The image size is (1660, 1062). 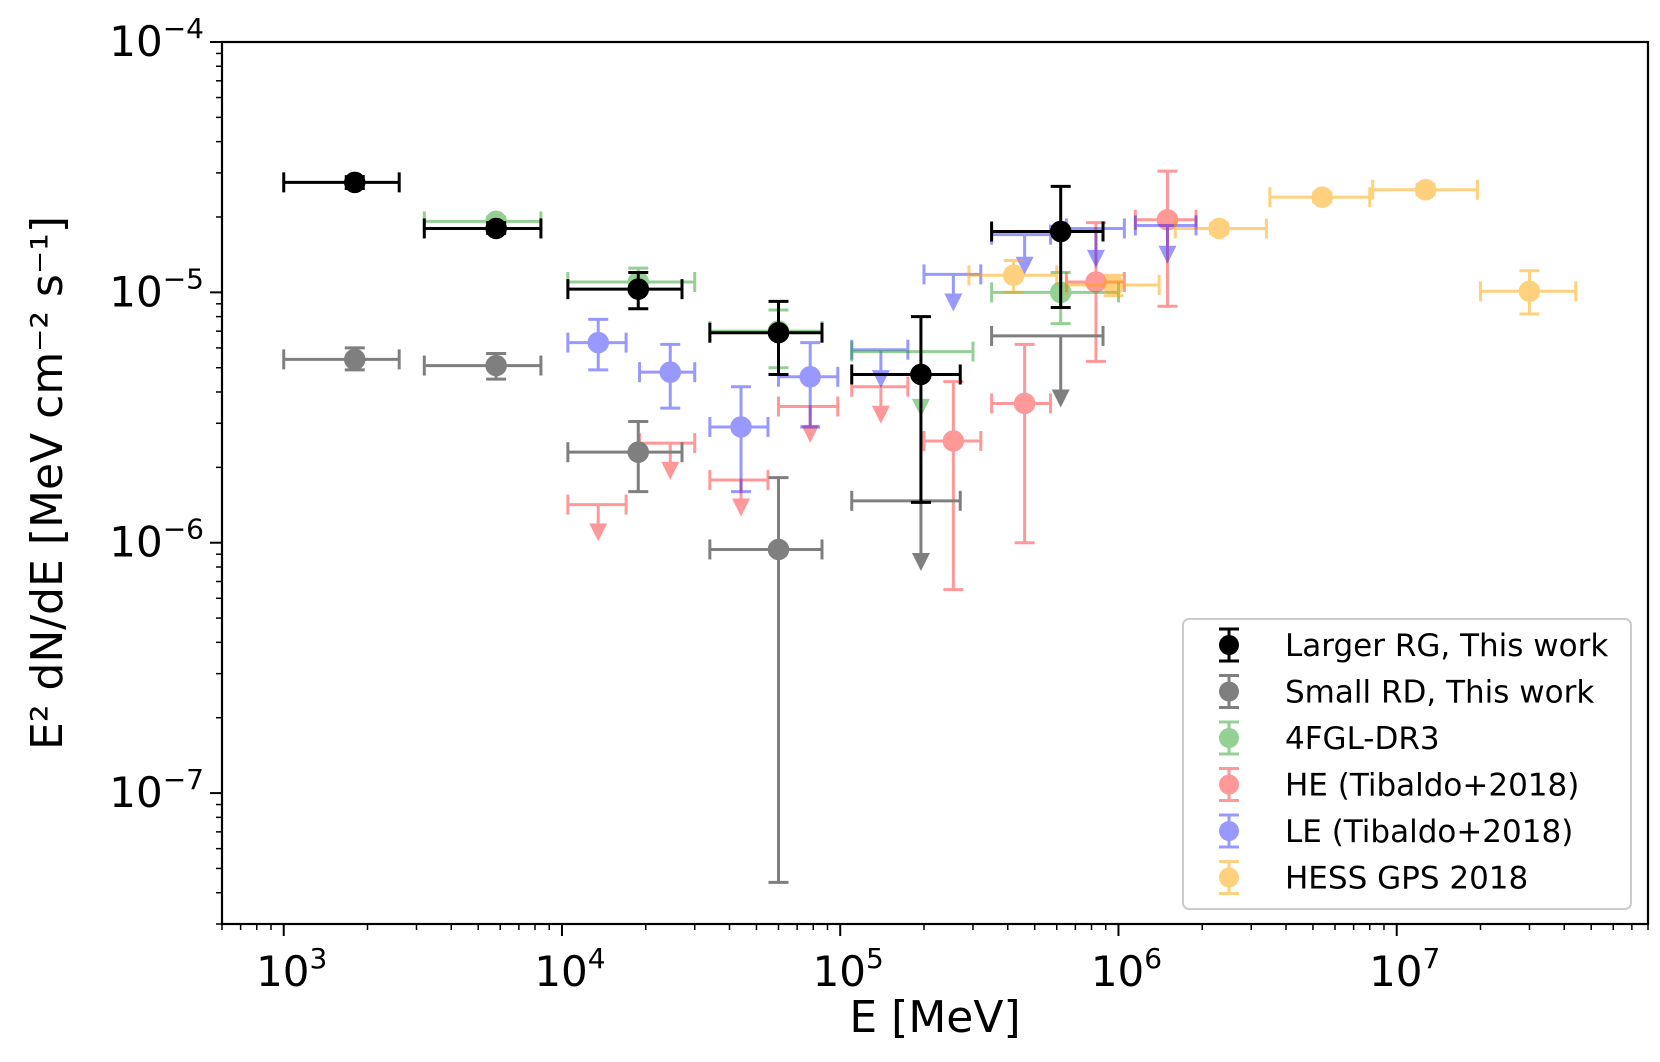 I want to click on y-tick-label: 10⁻⁷, so click(x=156, y=790).